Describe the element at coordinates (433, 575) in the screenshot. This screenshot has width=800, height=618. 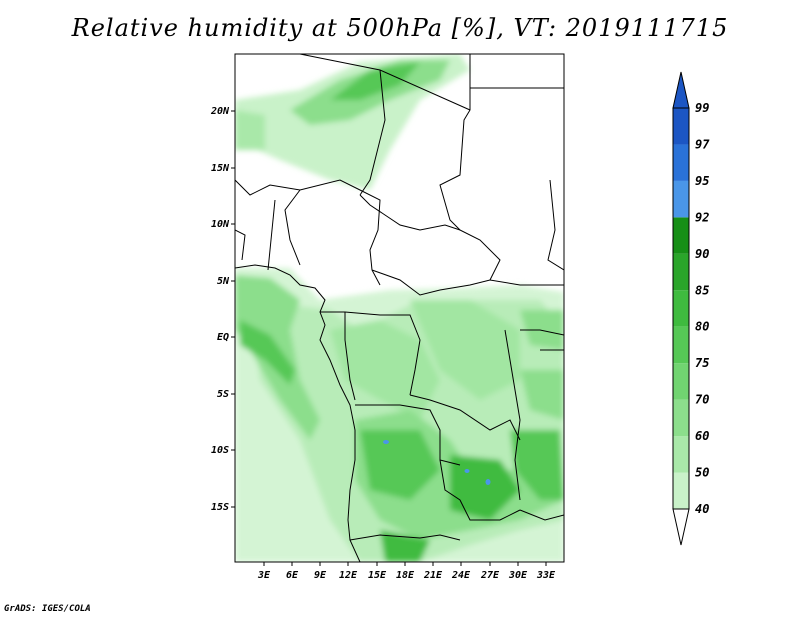
I see `lon-label-21e: 21E` at that location.